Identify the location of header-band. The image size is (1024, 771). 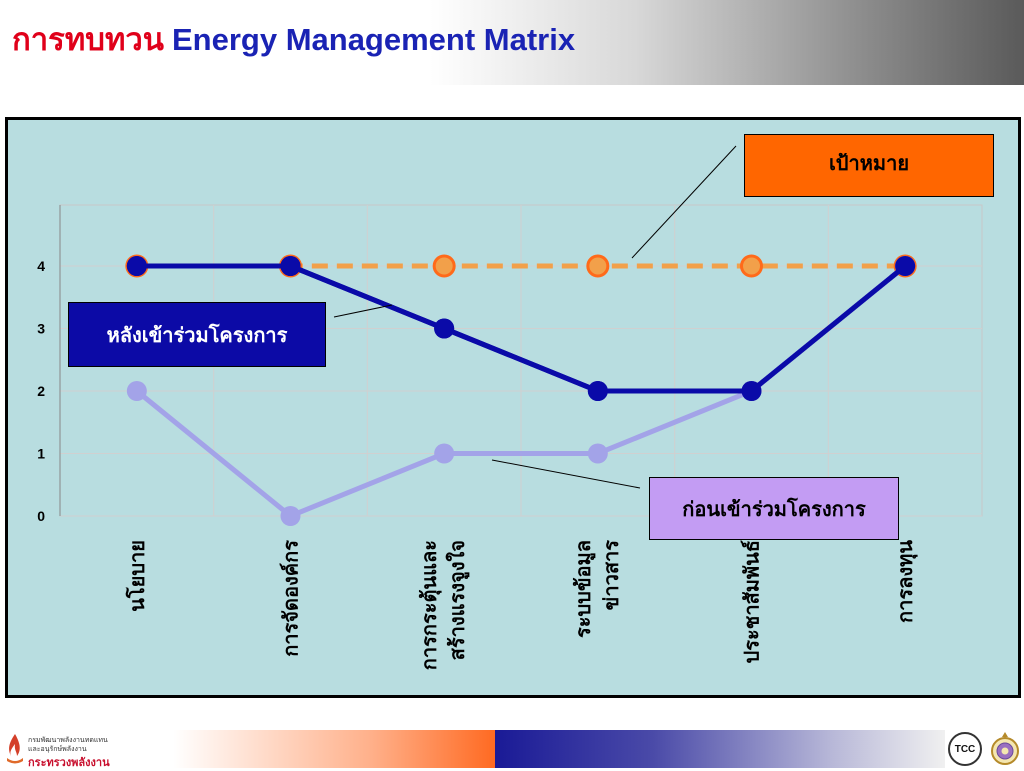
(512, 42).